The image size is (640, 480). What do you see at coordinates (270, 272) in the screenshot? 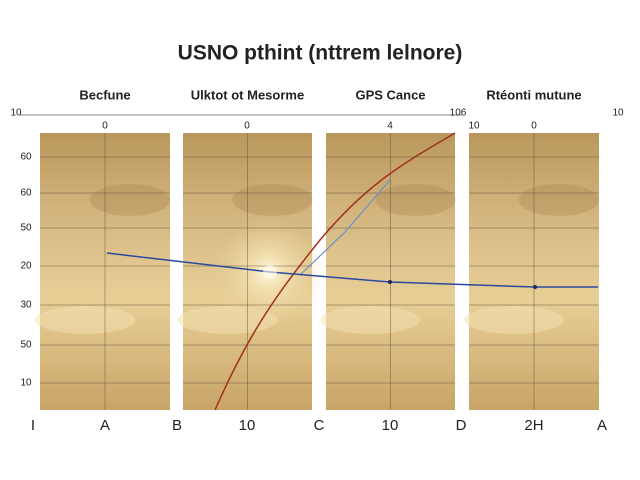
I see `glare` at bounding box center [270, 272].